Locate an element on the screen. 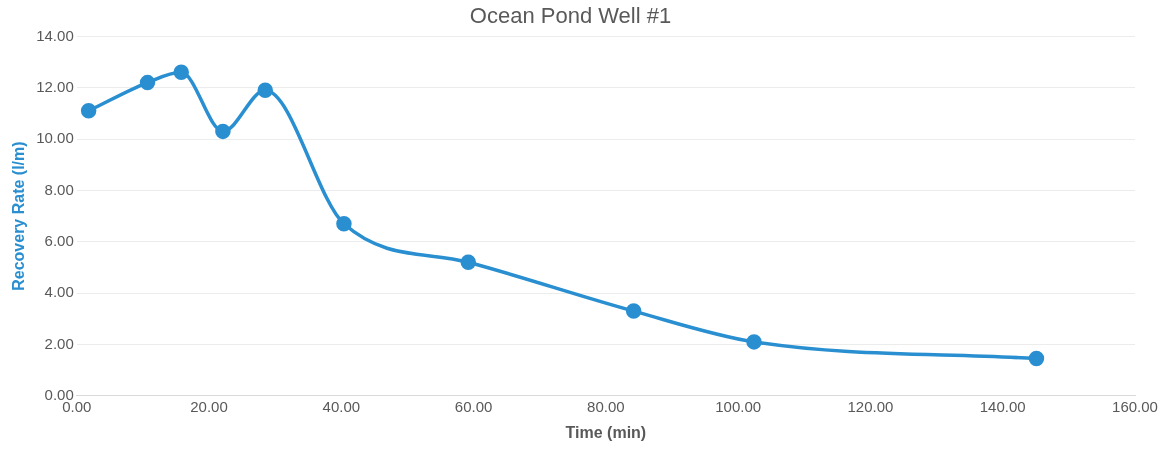 Image resolution: width=1165 pixels, height=451 pixels. y-tick-label: 8.00 is located at coordinates (59, 189).